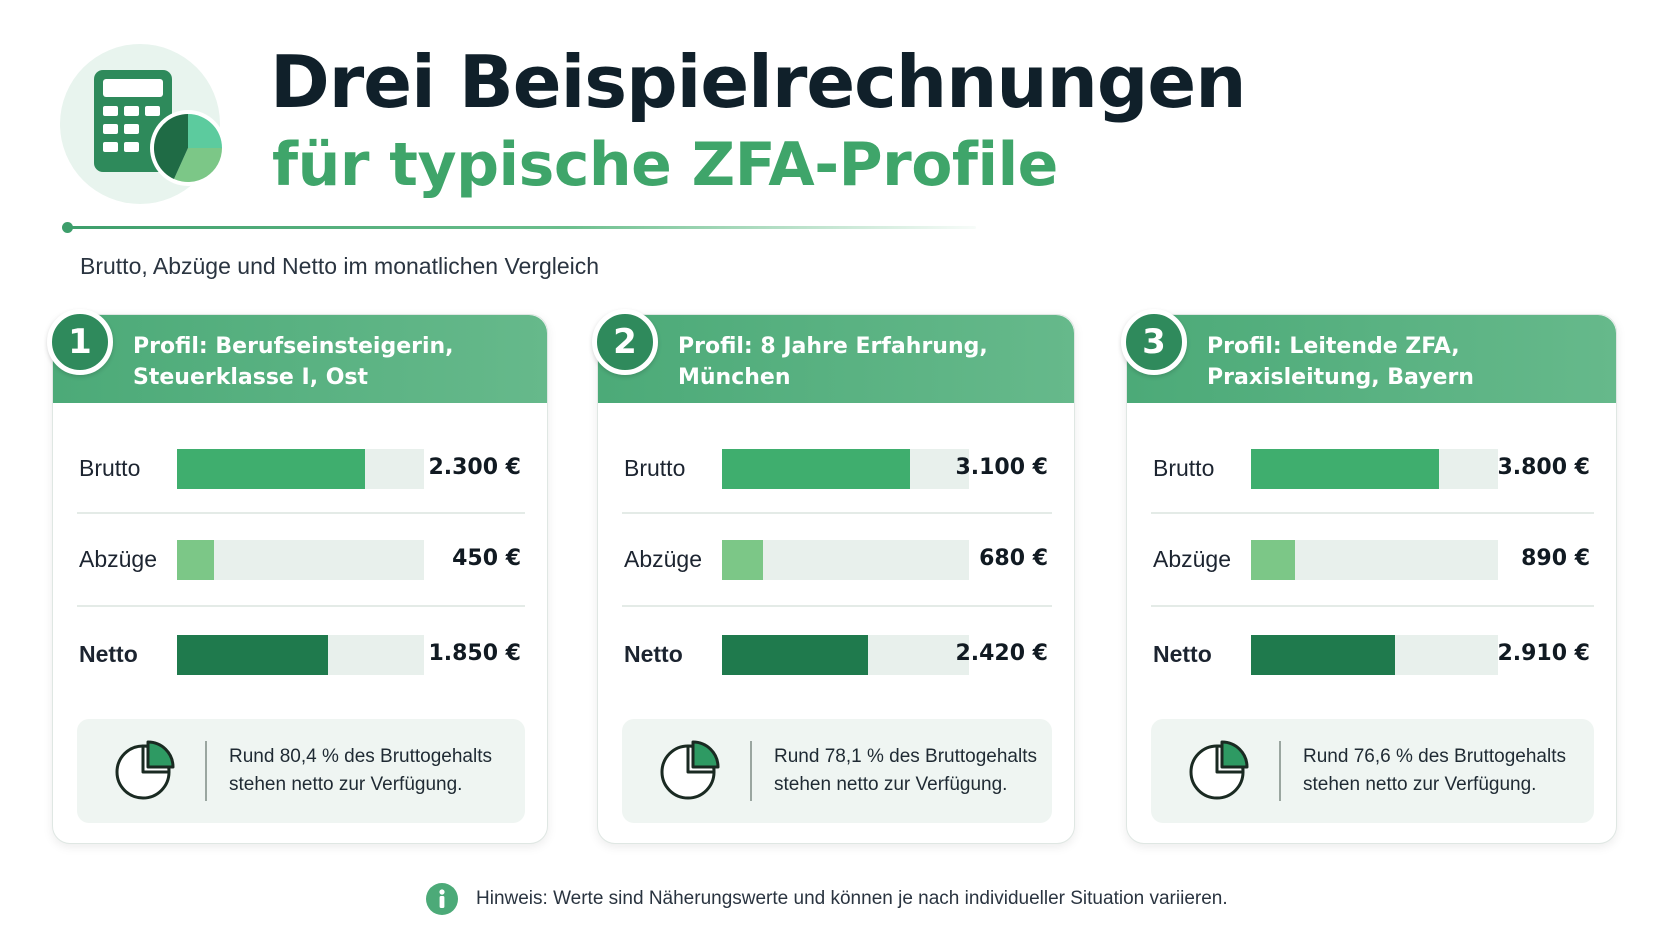  What do you see at coordinates (251, 377) in the screenshot?
I see `profile-title-line2: Steuerklasse I, Ost` at bounding box center [251, 377].